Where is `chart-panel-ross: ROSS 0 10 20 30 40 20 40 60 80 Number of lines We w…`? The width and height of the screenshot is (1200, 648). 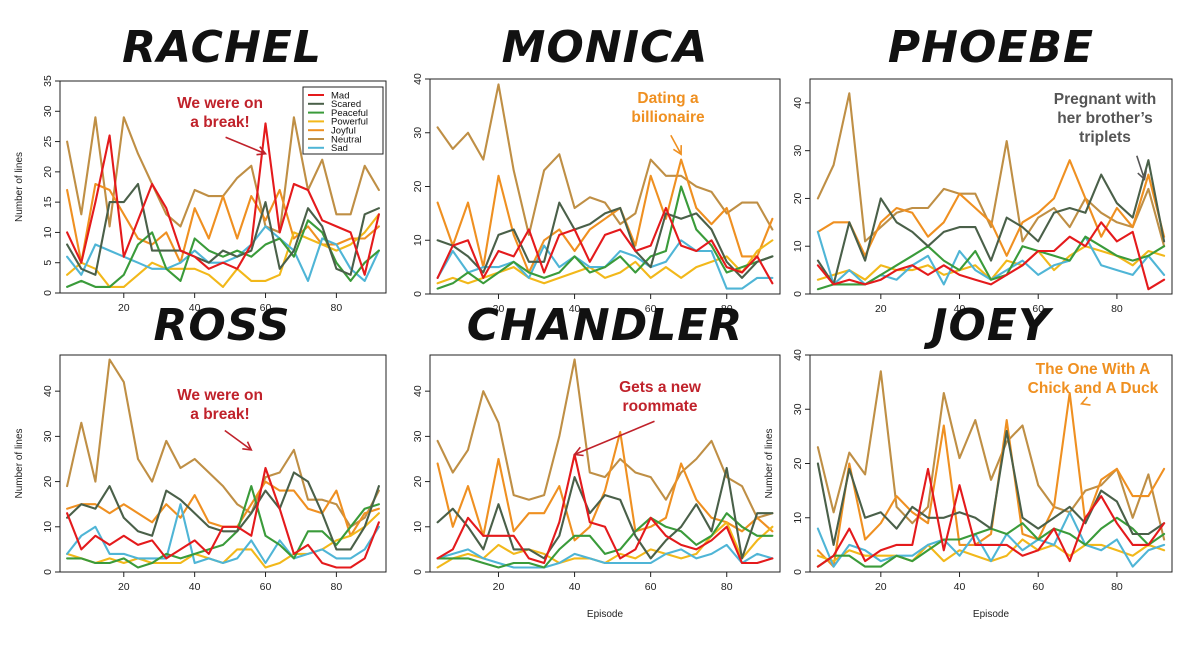 chart-panel-ross: ROSS 0 10 20 30 40 20 40 60 80 Number of lines We w… is located at coordinates (200, 446).